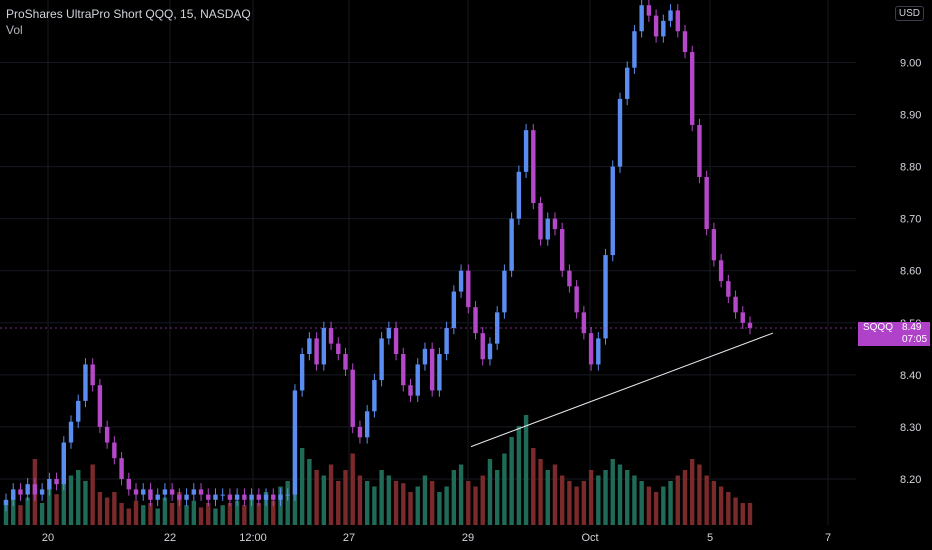 The width and height of the screenshot is (932, 550). I want to click on trendline, so click(622, 390).